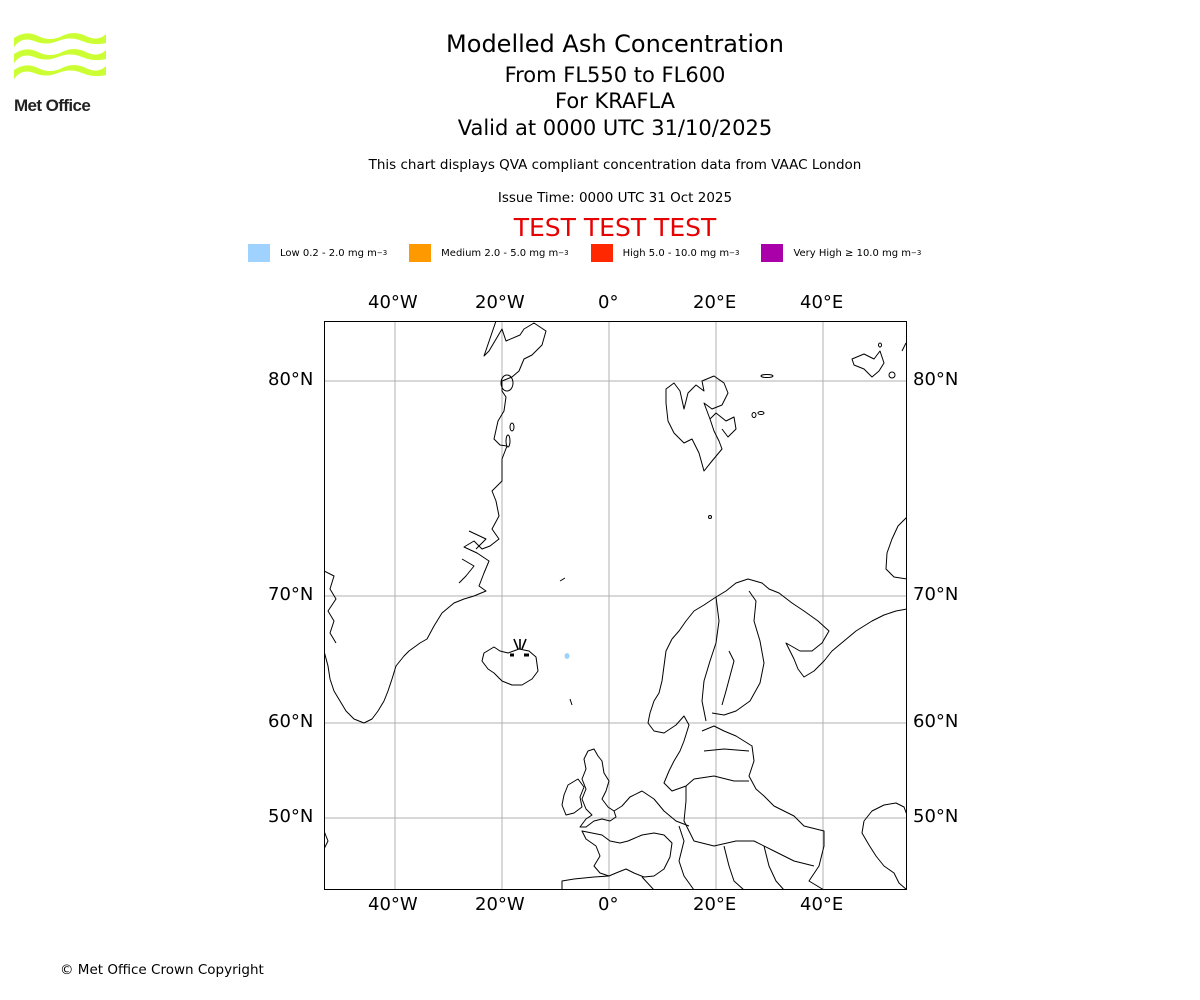  What do you see at coordinates (615, 198) in the screenshot?
I see `issue-time: Issue Time: 0000 UTC 31 Oct 2025` at bounding box center [615, 198].